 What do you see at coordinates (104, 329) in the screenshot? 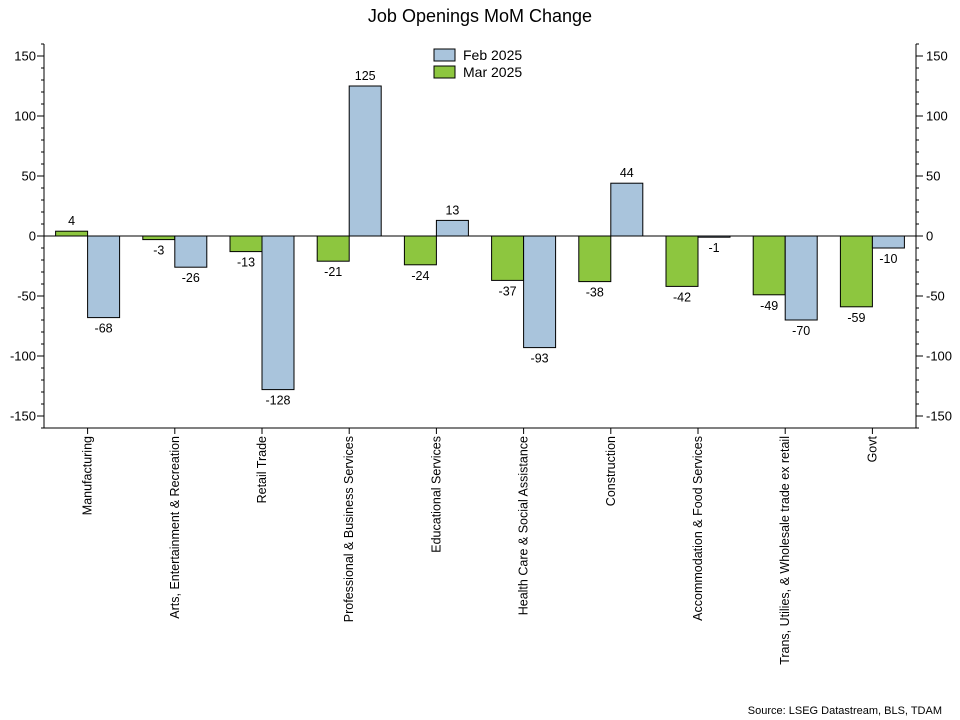
I see `data-label: -68` at bounding box center [104, 329].